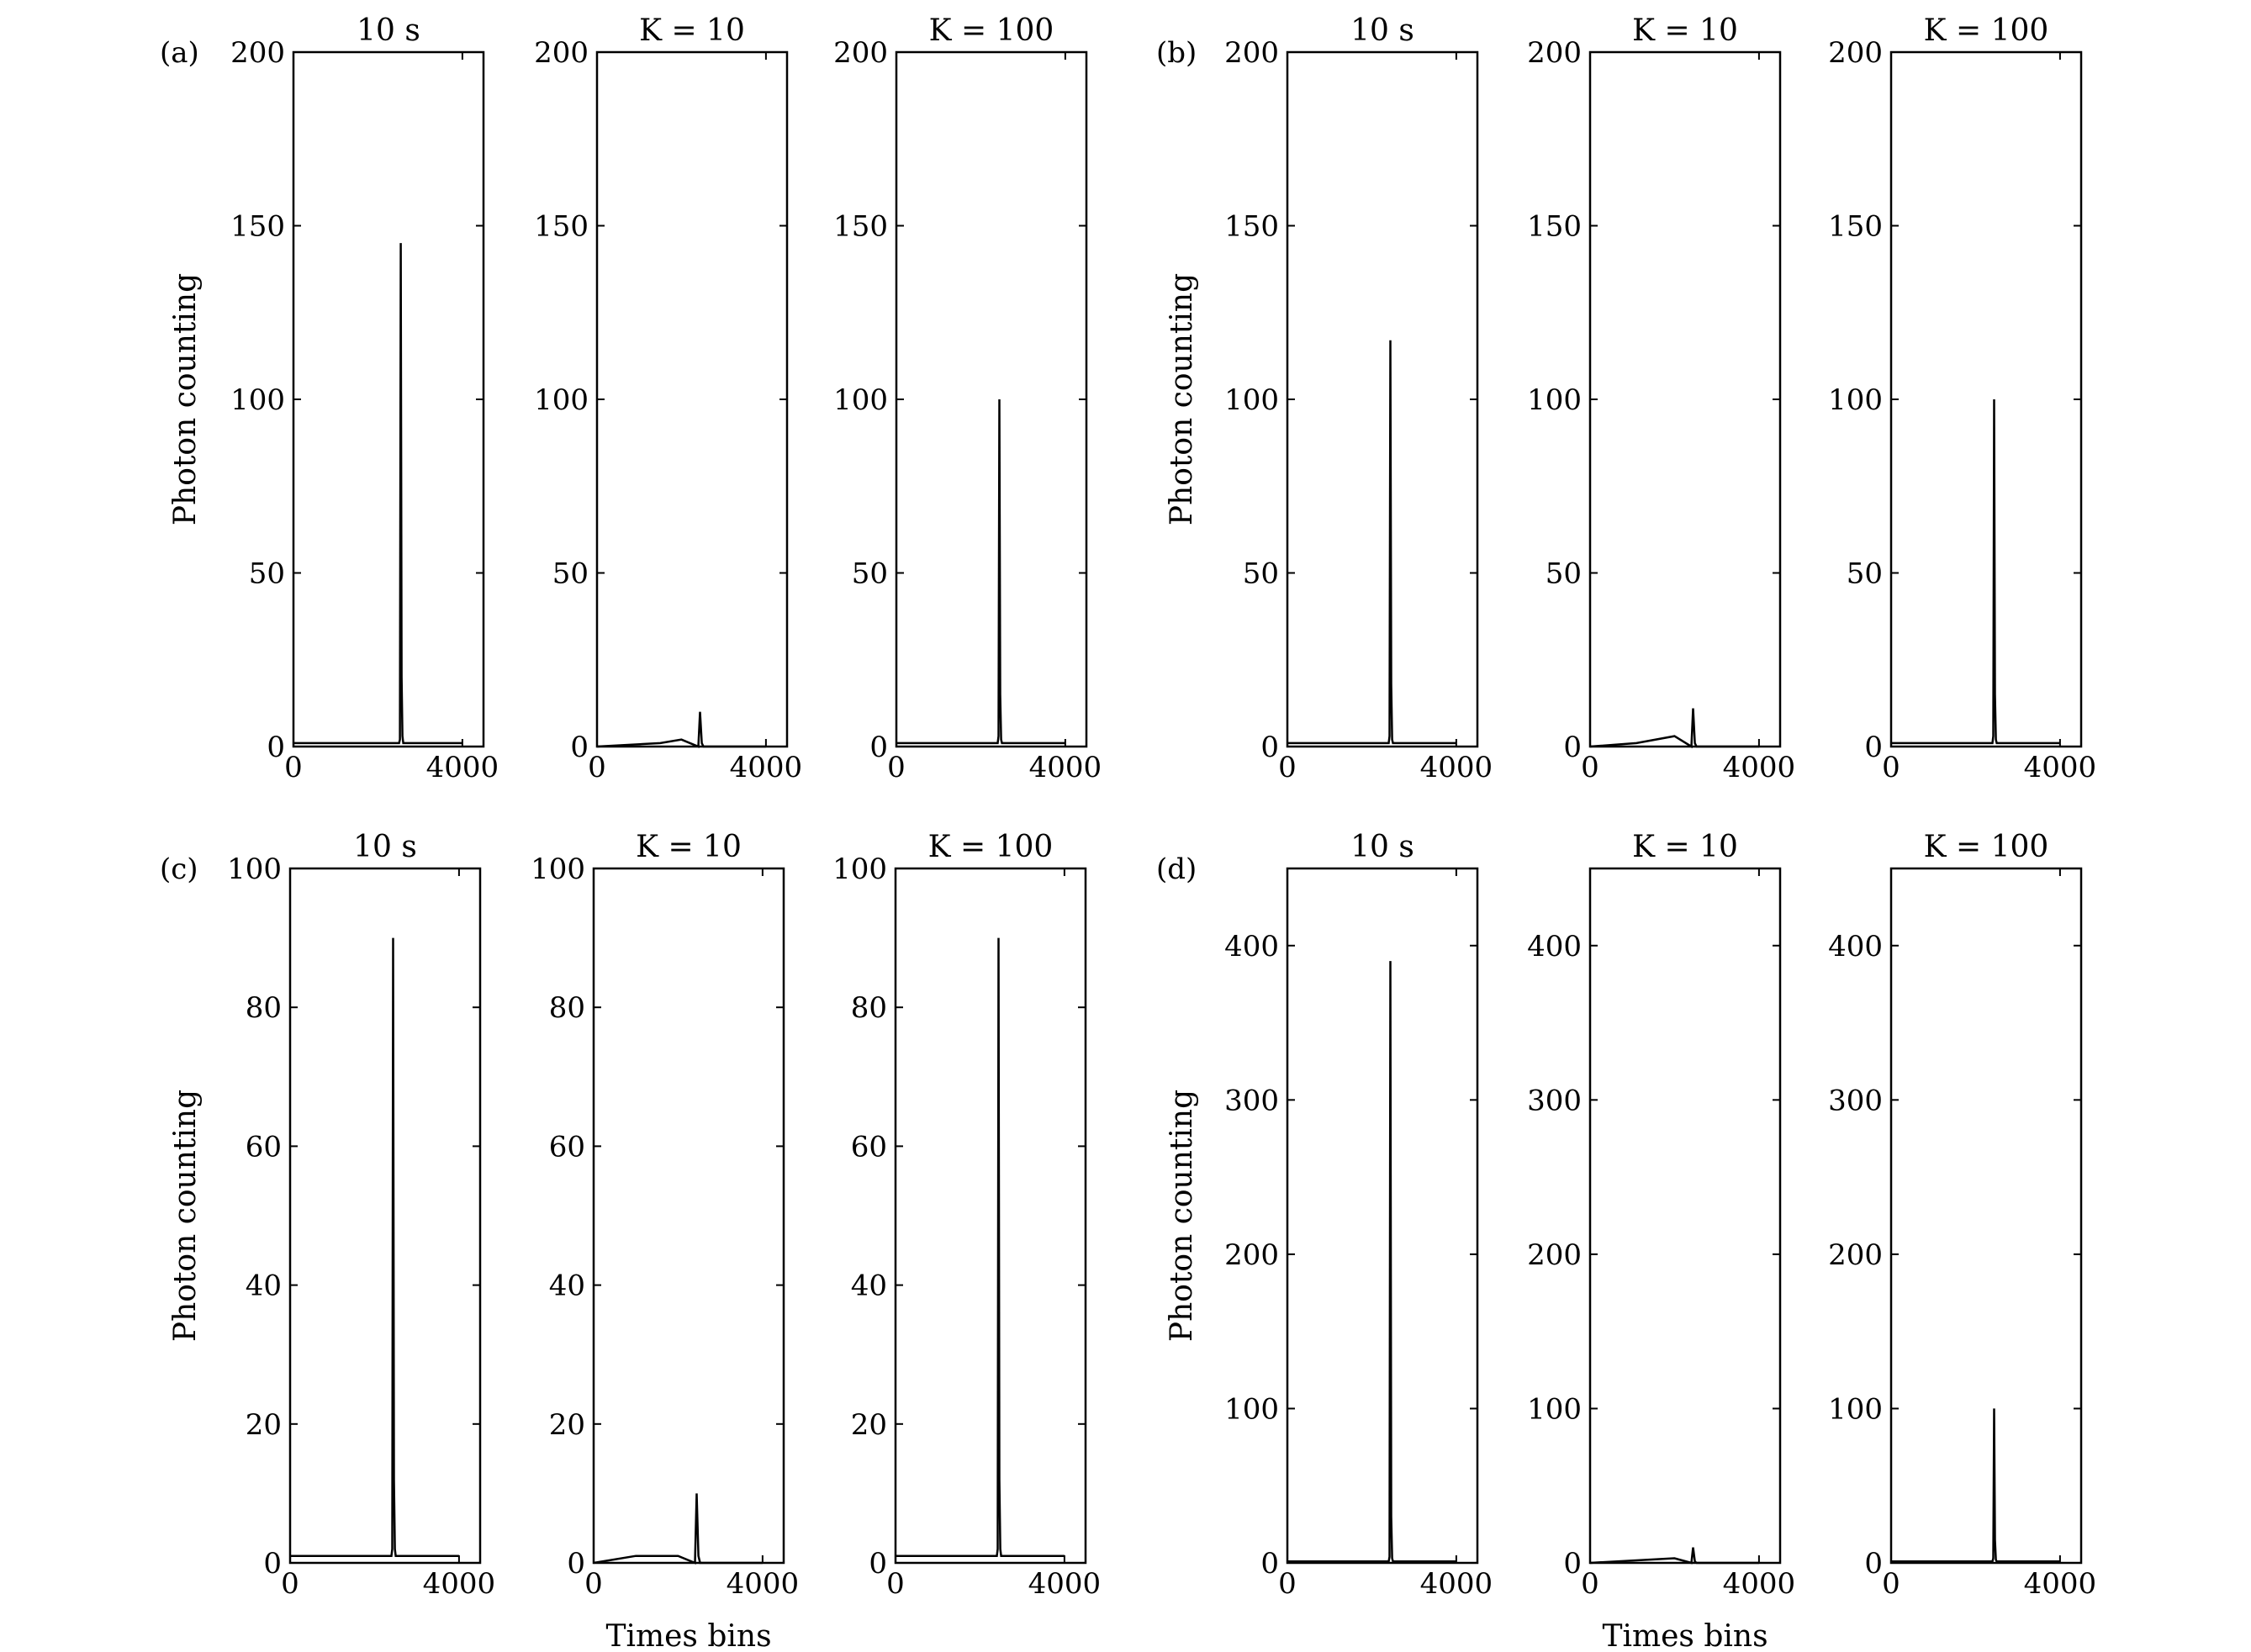 Image resolution: width=2251 pixels, height=1652 pixels. What do you see at coordinates (1176, 869) in the screenshot?
I see `panel-label: (d)` at bounding box center [1176, 869].